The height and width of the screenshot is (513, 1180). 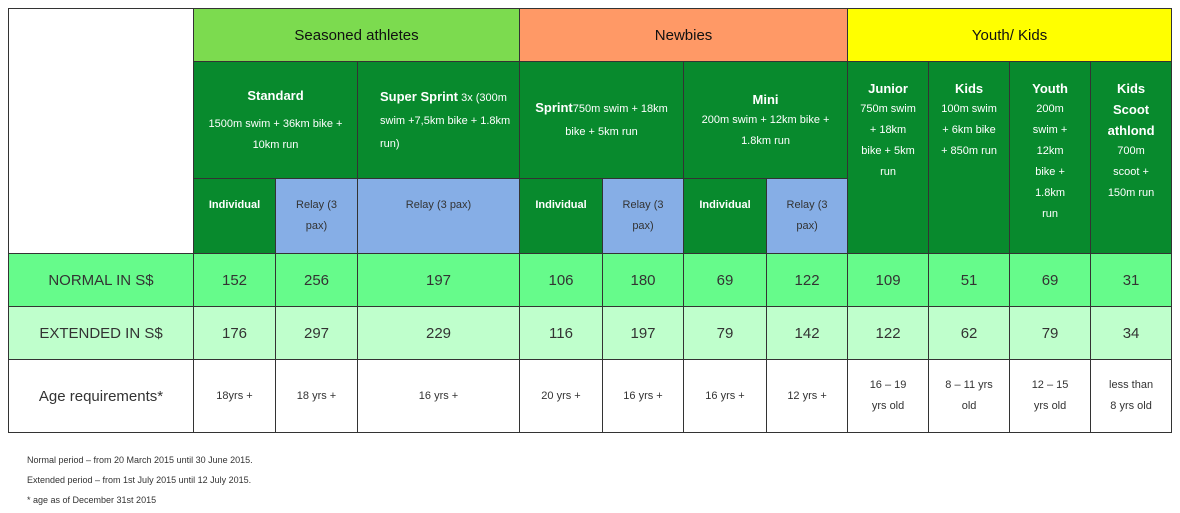 I want to click on price-cell: 176, so click(x=234, y=333).